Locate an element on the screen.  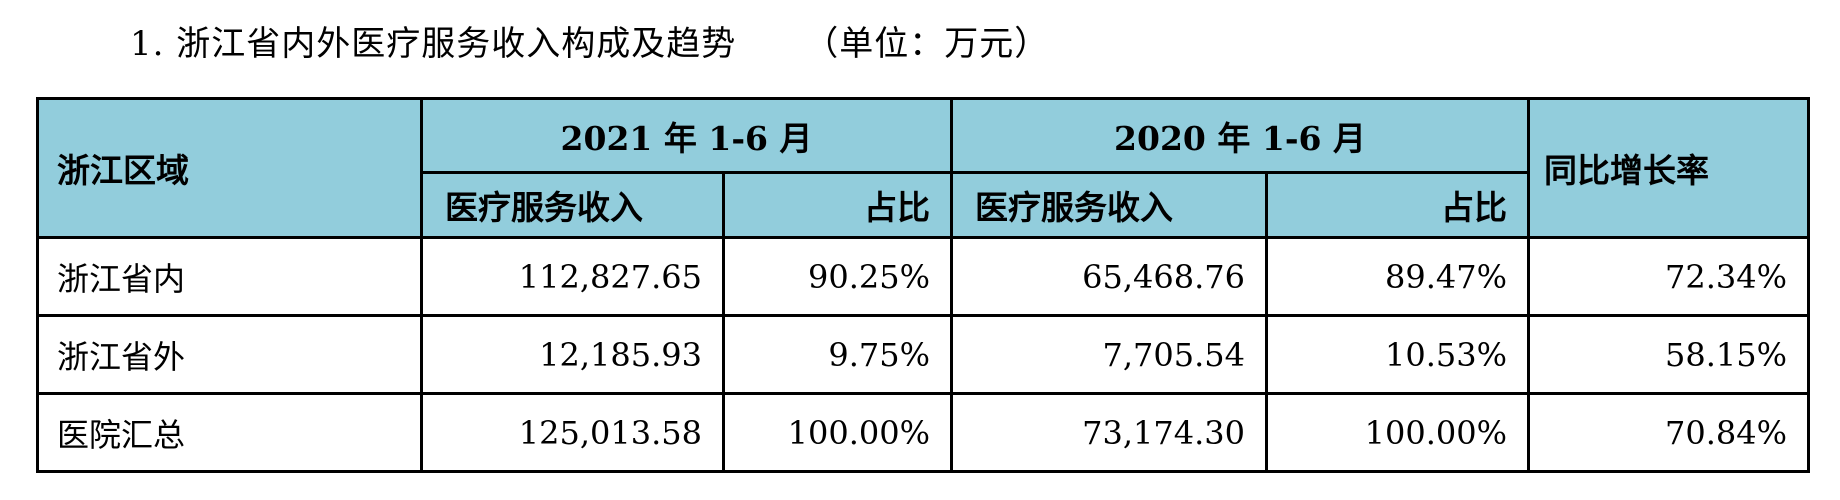
share-2021-cell: 100.00% is located at coordinates (837, 432).